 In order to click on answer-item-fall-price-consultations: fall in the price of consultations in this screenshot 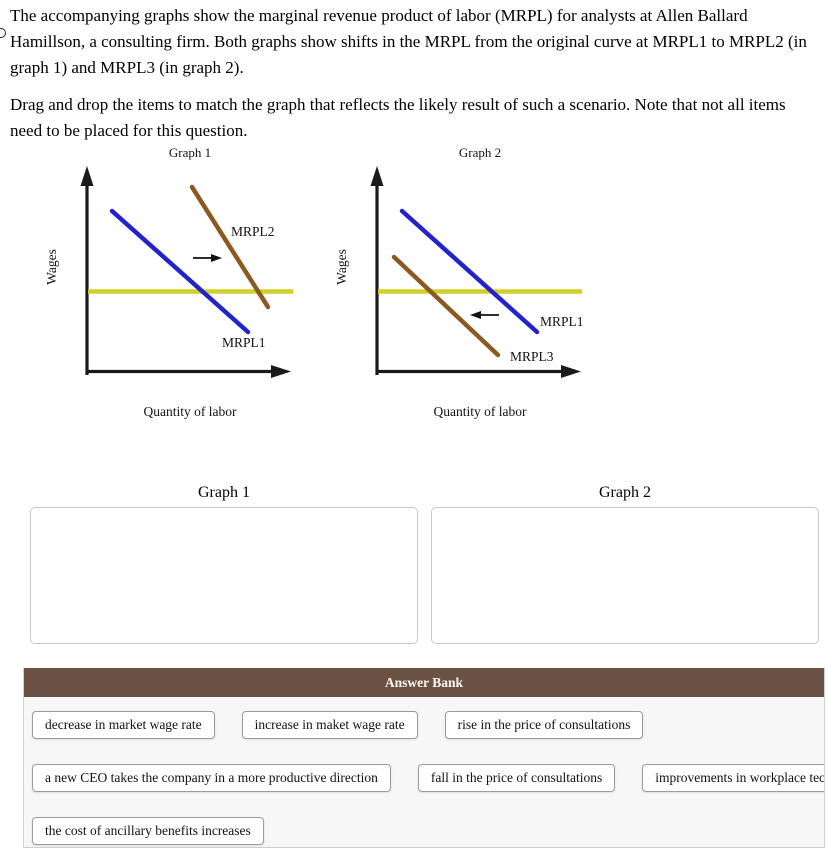, I will do `click(516, 778)`.